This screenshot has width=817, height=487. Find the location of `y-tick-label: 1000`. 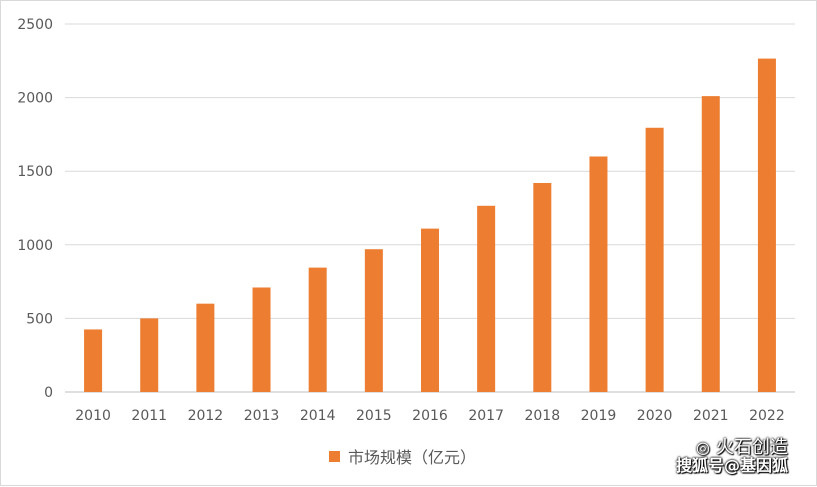

y-tick-label: 1000 is located at coordinates (35, 246).